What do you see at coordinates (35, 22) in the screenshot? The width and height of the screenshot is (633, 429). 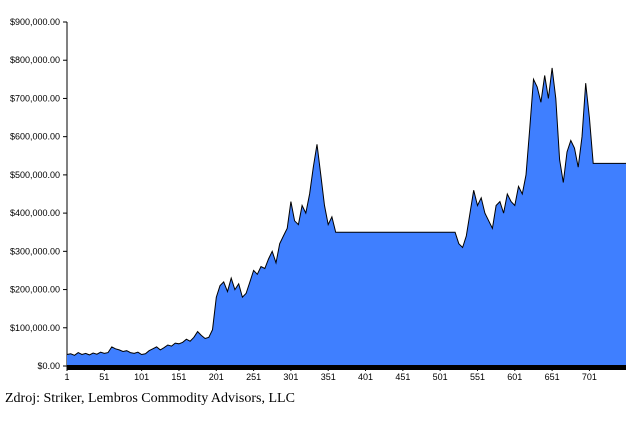 I see `y-tick-label: $900,000.00` at bounding box center [35, 22].